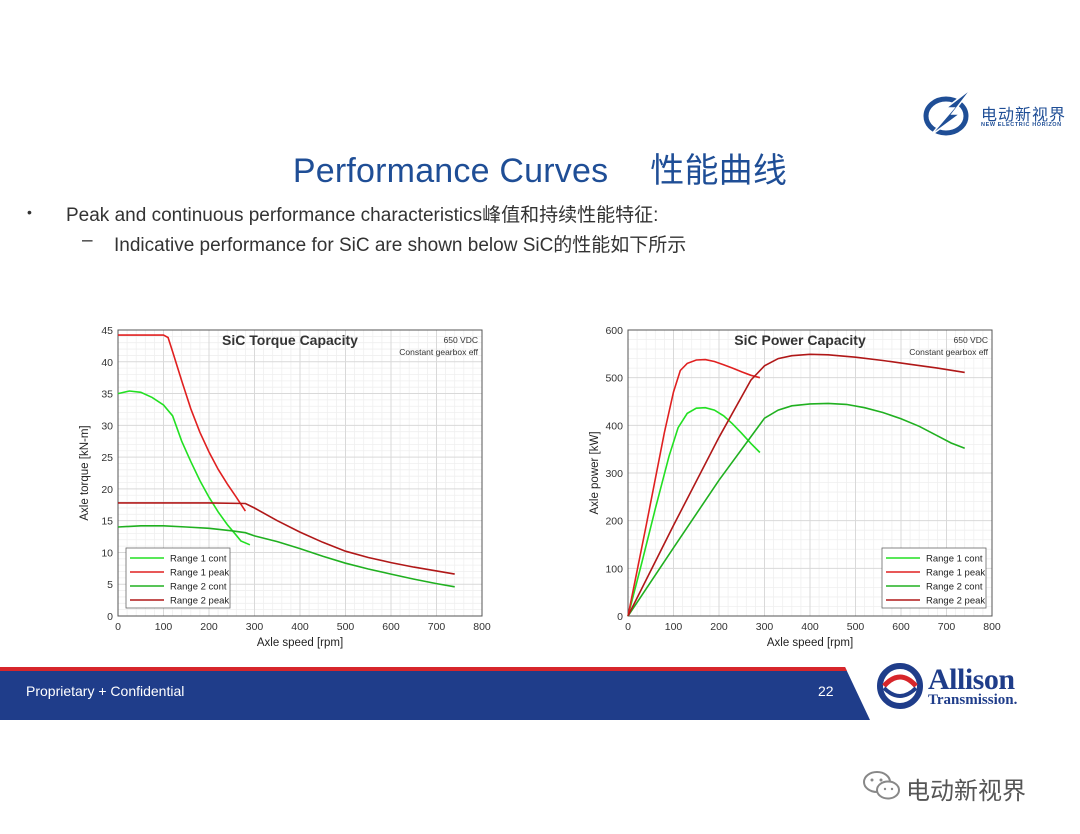 Image resolution: width=1080 pixels, height=834 pixels. I want to click on y-tick-label: 25, so click(107, 458).